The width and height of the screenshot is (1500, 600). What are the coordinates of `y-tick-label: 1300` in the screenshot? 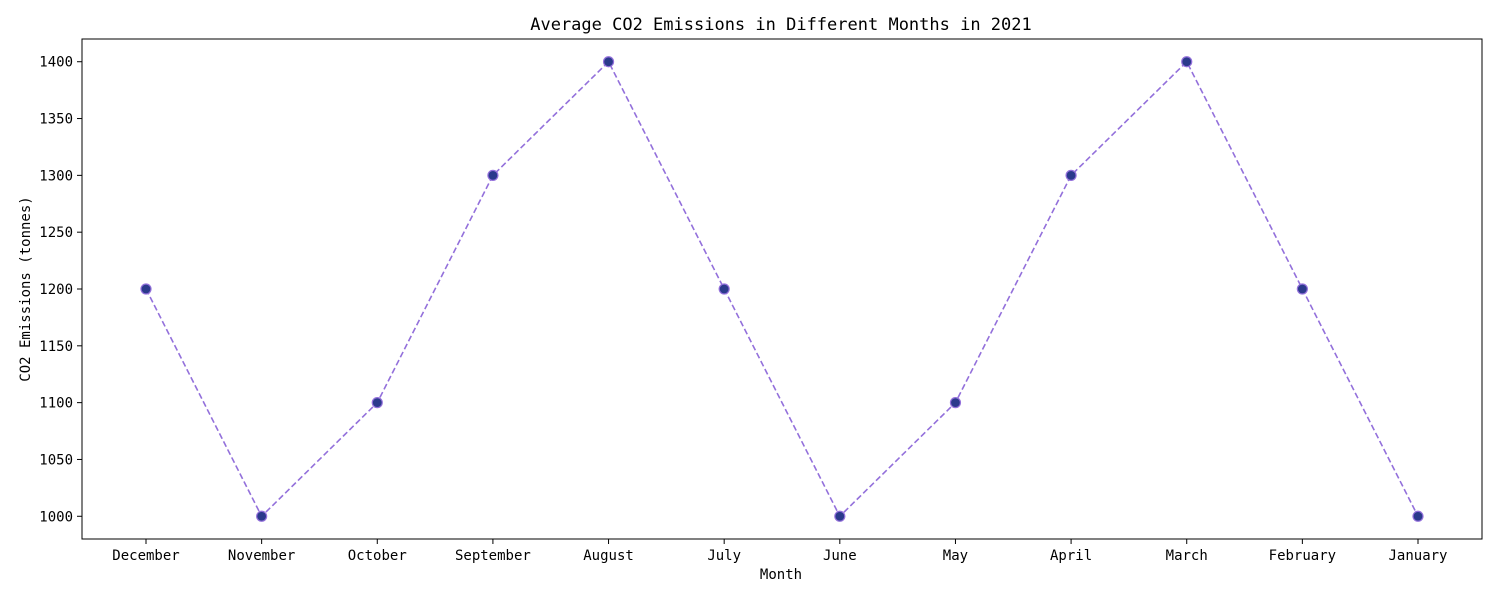 It's located at (56, 176).